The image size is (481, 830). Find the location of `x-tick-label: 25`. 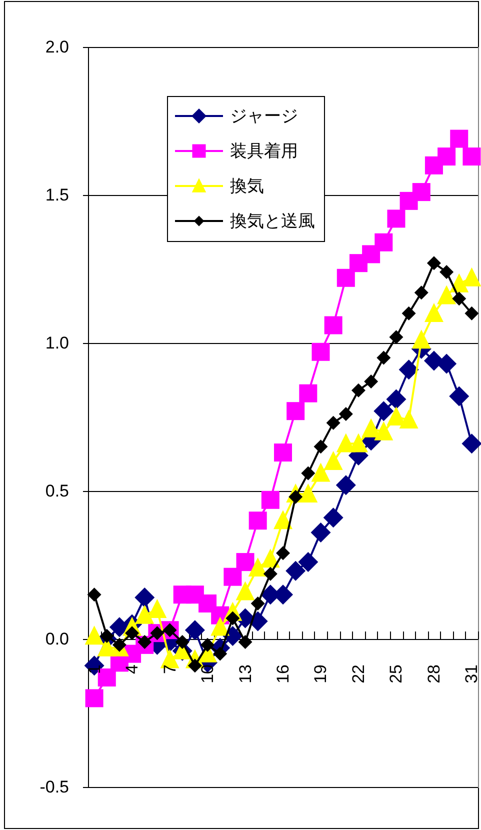

x-tick-label: 25 is located at coordinates (396, 674).